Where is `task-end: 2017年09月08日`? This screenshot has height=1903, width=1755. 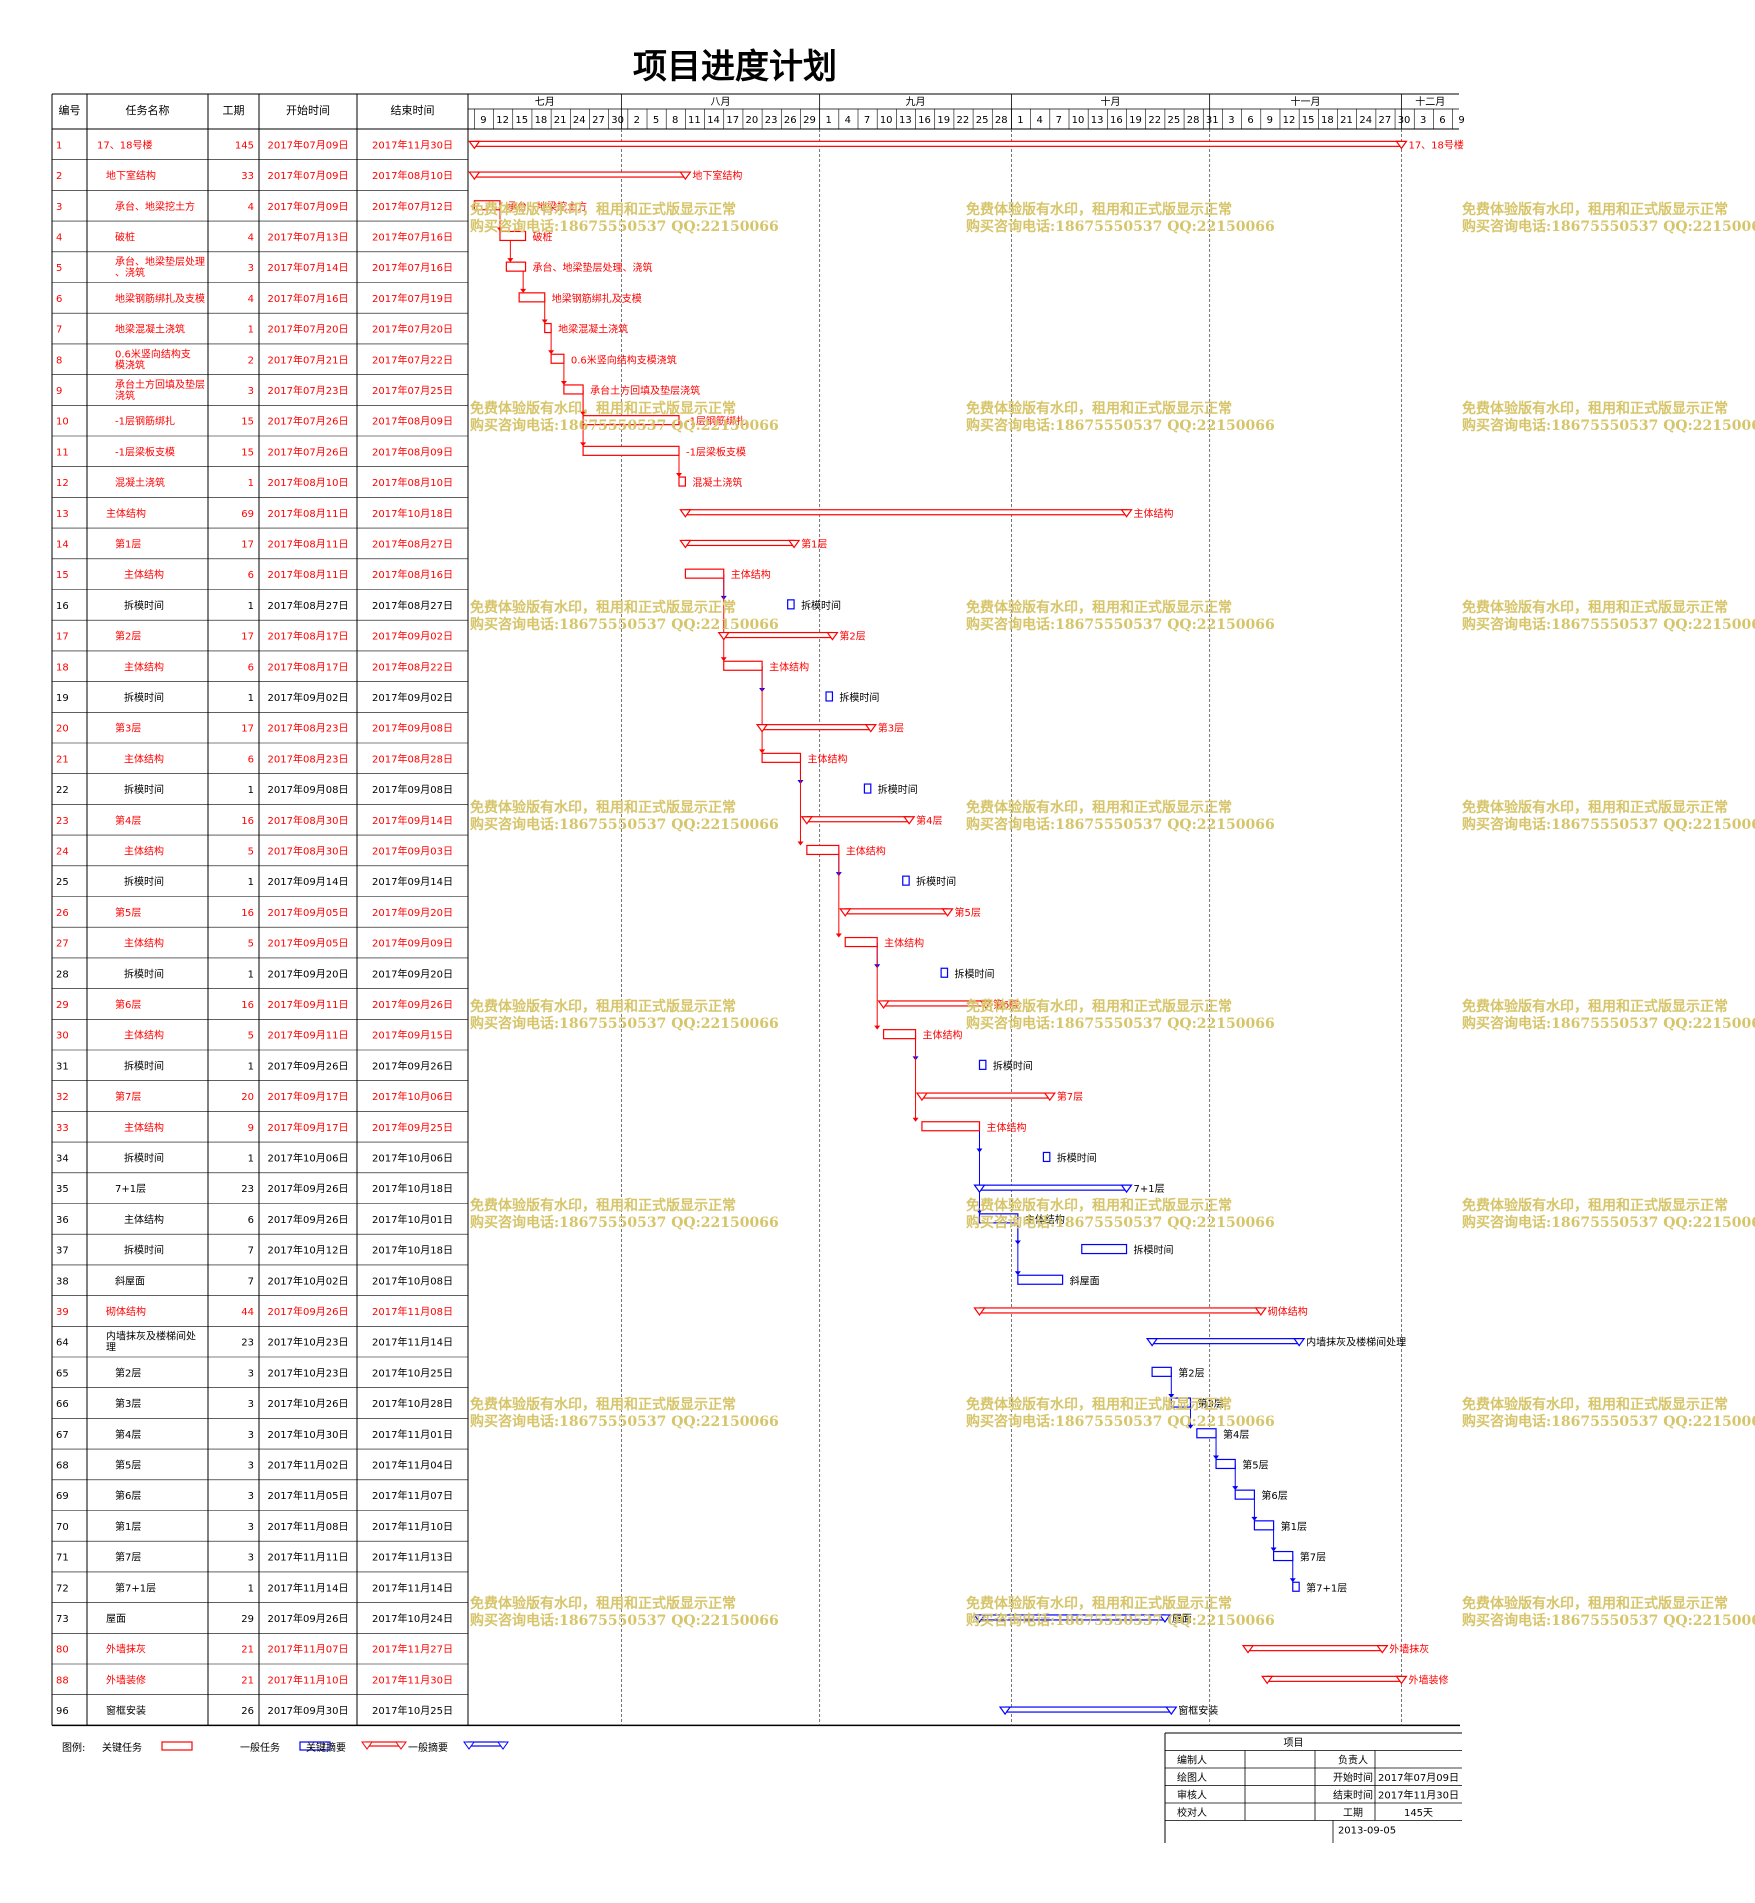 task-end: 2017年09月08日 is located at coordinates (412, 728).